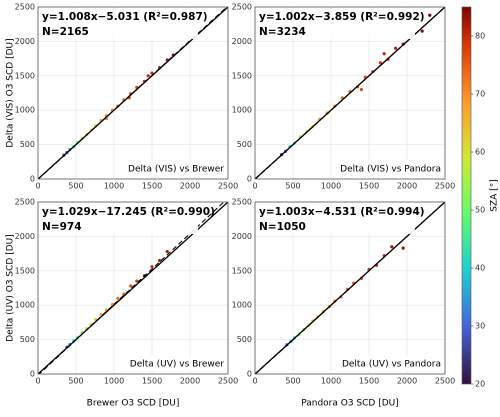  Describe the element at coordinates (480, 94) in the screenshot. I see `colorbar-tick-label: 70` at that location.